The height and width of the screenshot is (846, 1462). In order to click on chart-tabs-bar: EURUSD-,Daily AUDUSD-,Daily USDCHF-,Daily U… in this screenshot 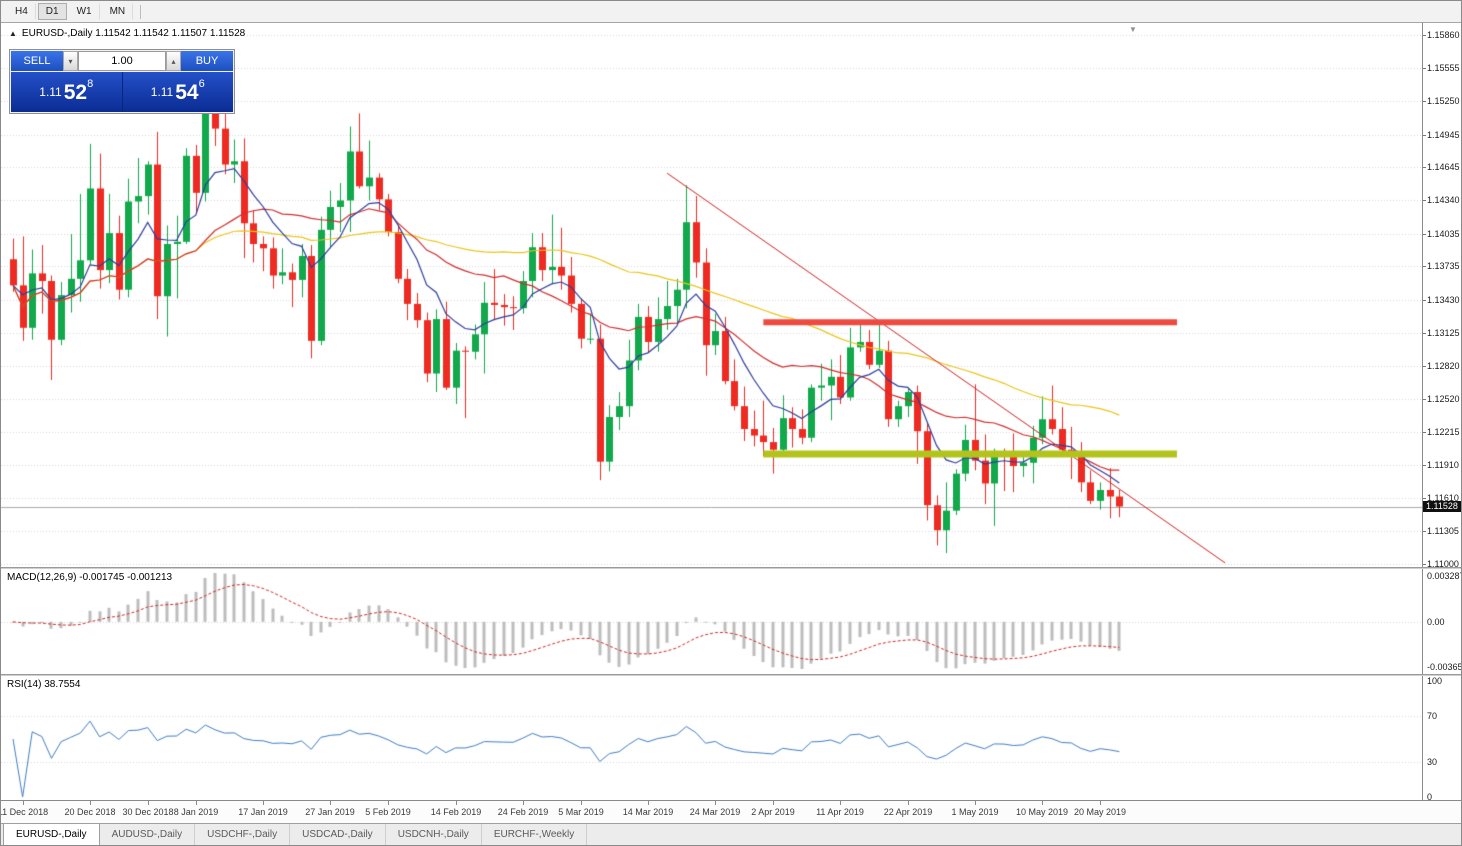, I will do `click(731, 834)`.